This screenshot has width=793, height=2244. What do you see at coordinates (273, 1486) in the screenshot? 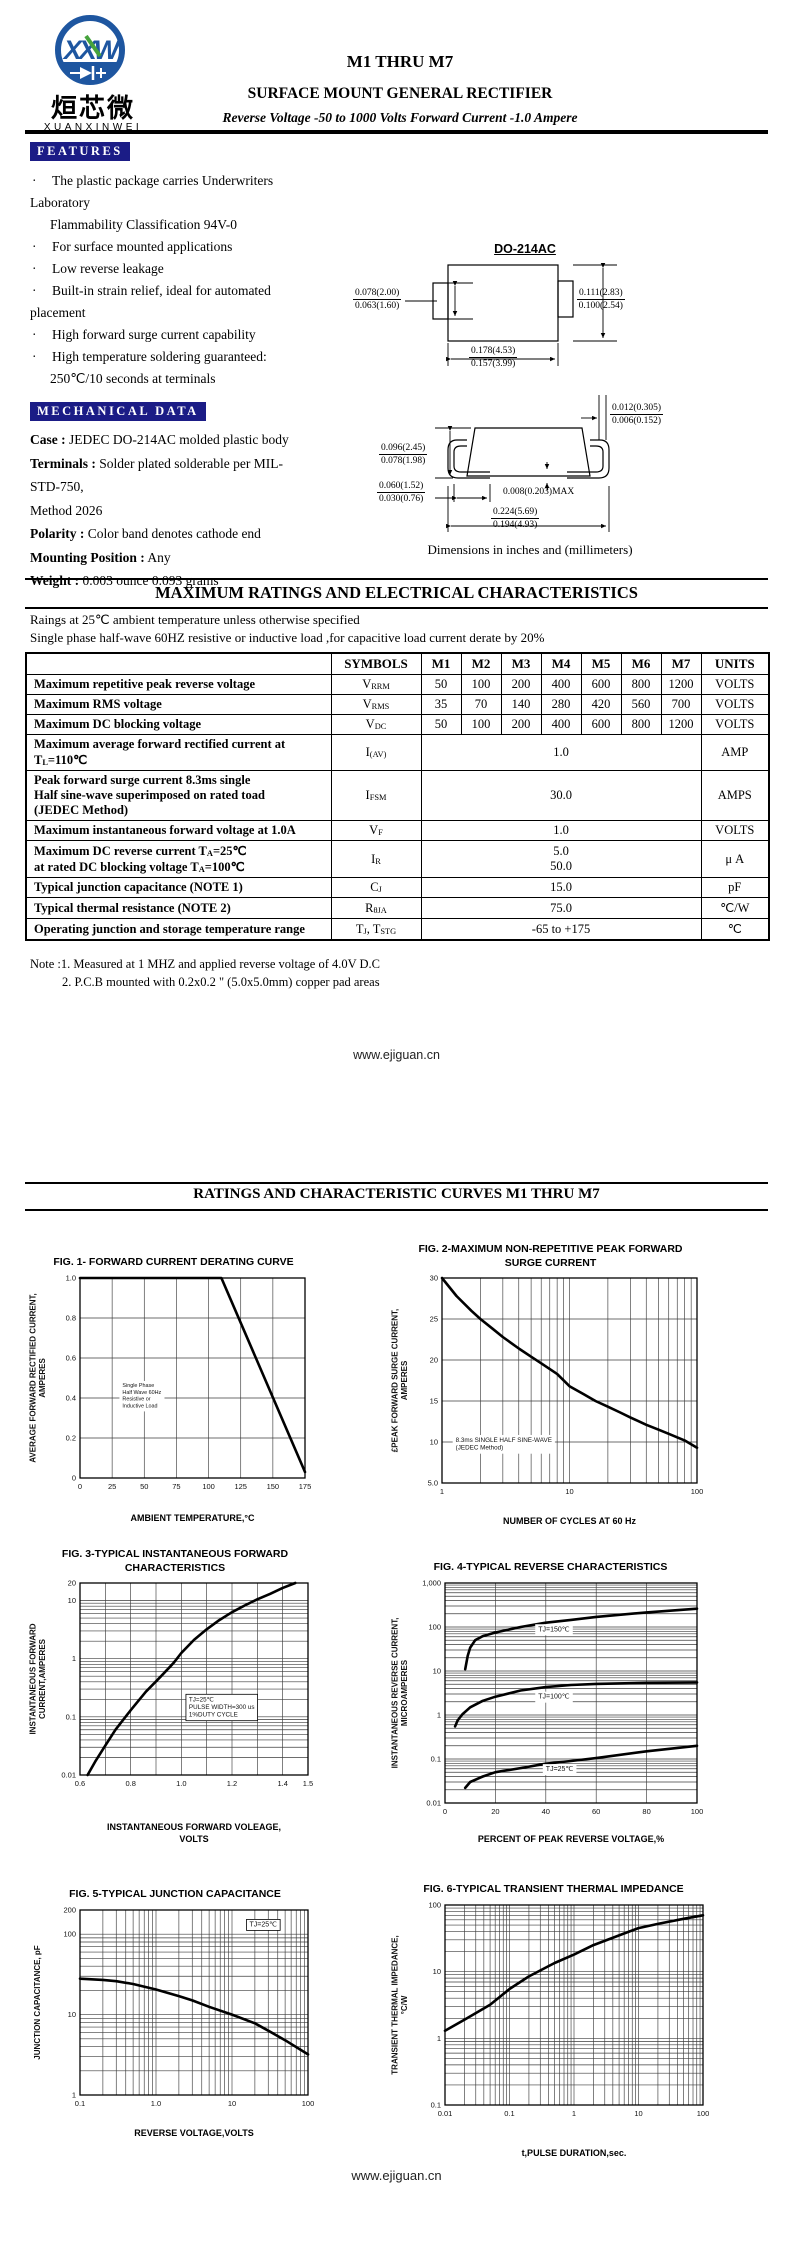
I see `svg-text: 150` at bounding box center [273, 1486].